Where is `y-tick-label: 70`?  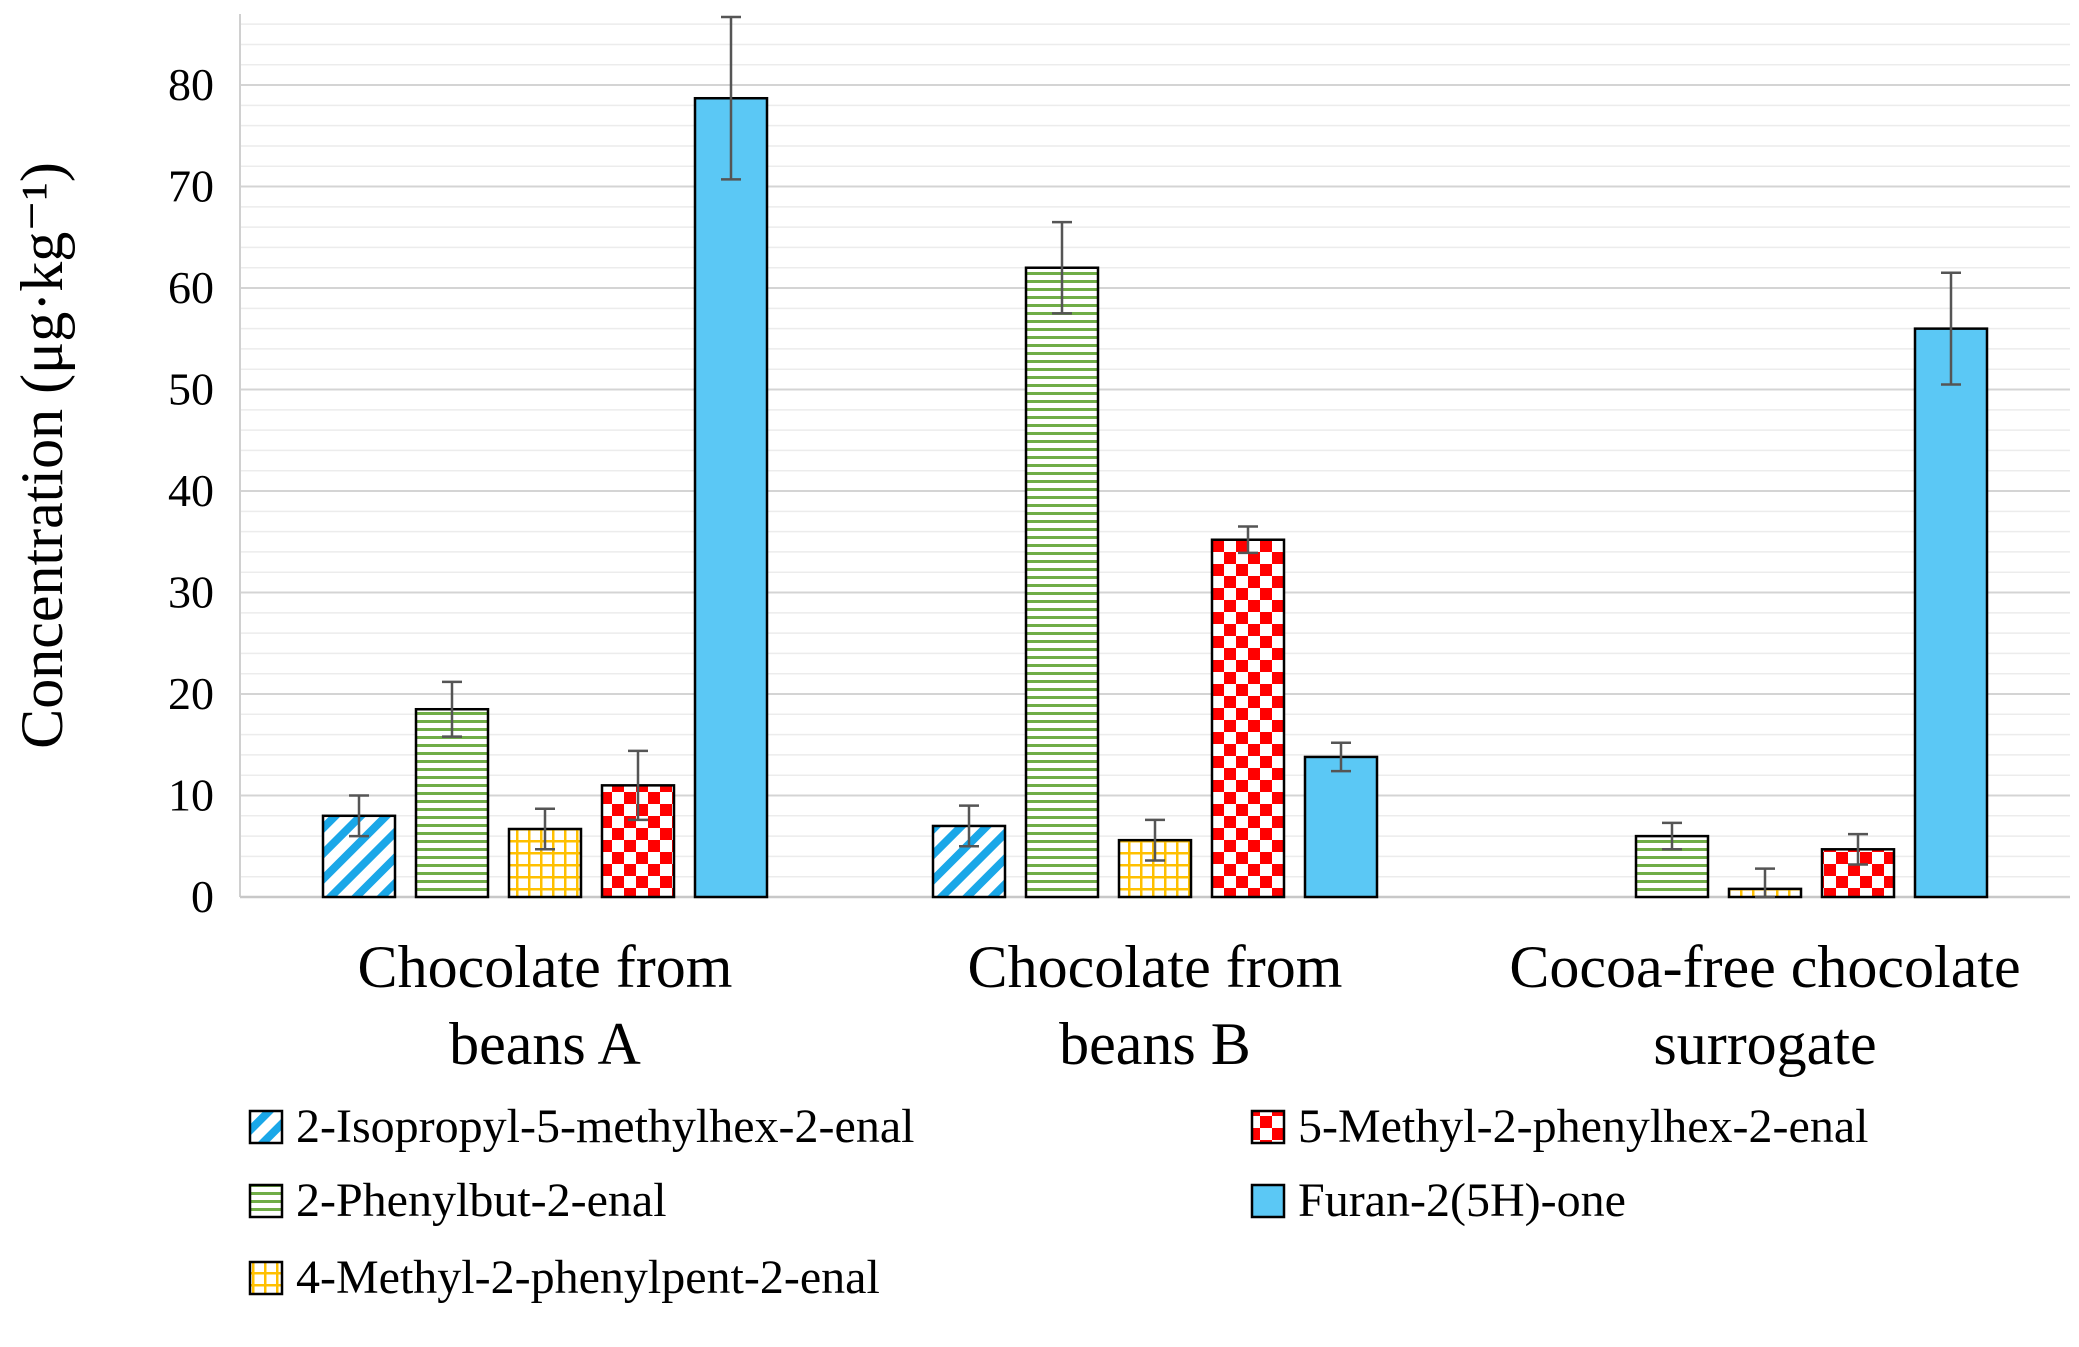 y-tick-label: 70 is located at coordinates (191, 186).